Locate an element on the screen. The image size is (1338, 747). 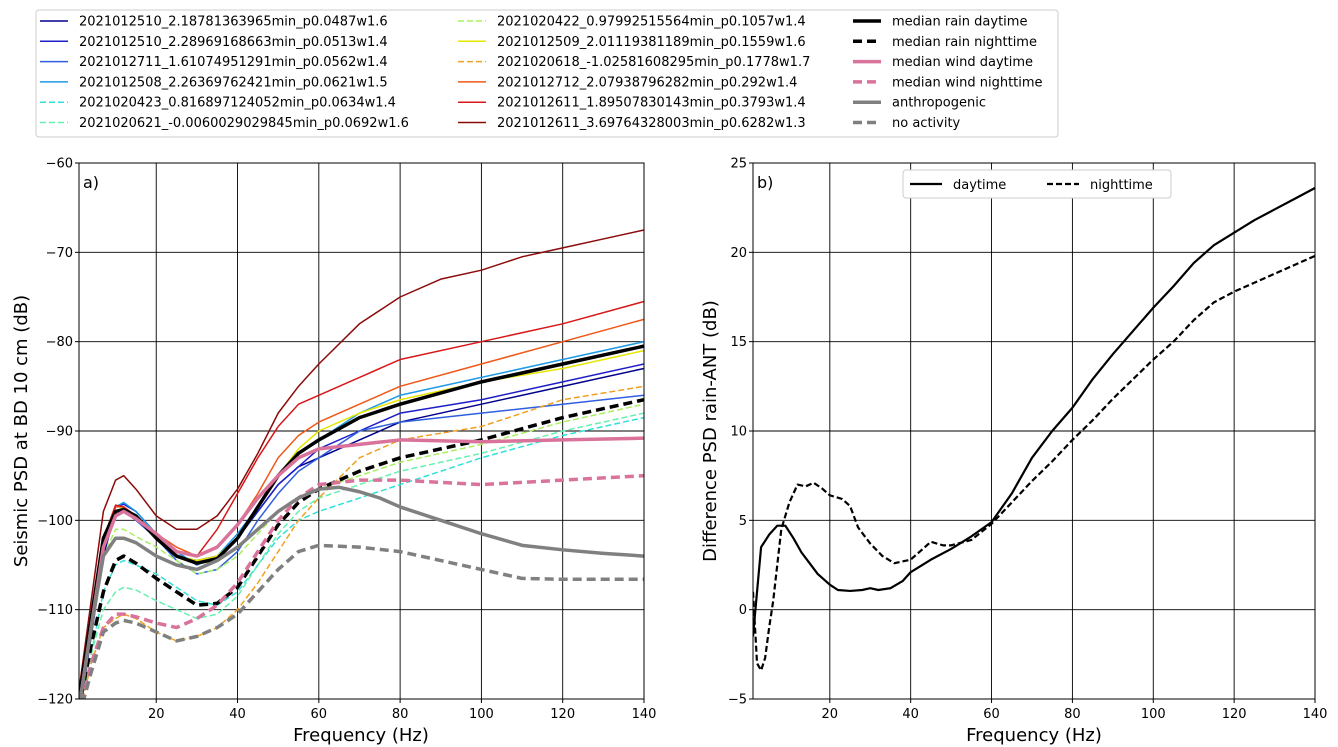
legend-entry-label: 2021012508_2.26369762421min_p0.0621w1.5 is located at coordinates (233, 82).